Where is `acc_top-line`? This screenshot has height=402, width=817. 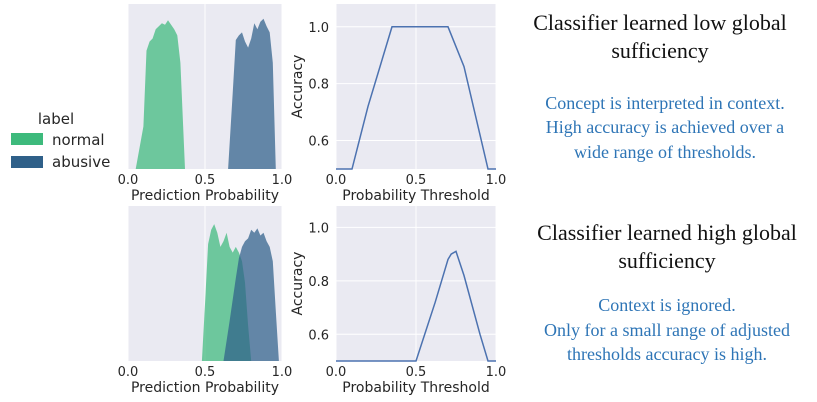
acc_top-line is located at coordinates (416, 98).